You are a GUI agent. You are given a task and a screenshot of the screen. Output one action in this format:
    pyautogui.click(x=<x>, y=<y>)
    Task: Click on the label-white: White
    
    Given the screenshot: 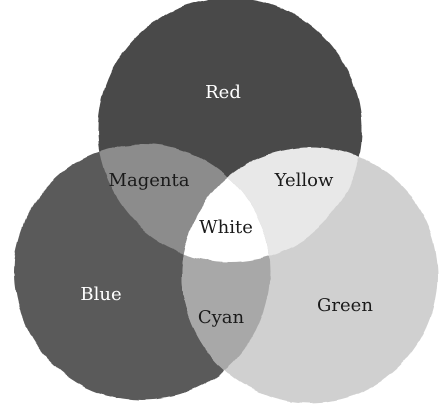 What is the action you would take?
    pyautogui.click(x=226, y=227)
    